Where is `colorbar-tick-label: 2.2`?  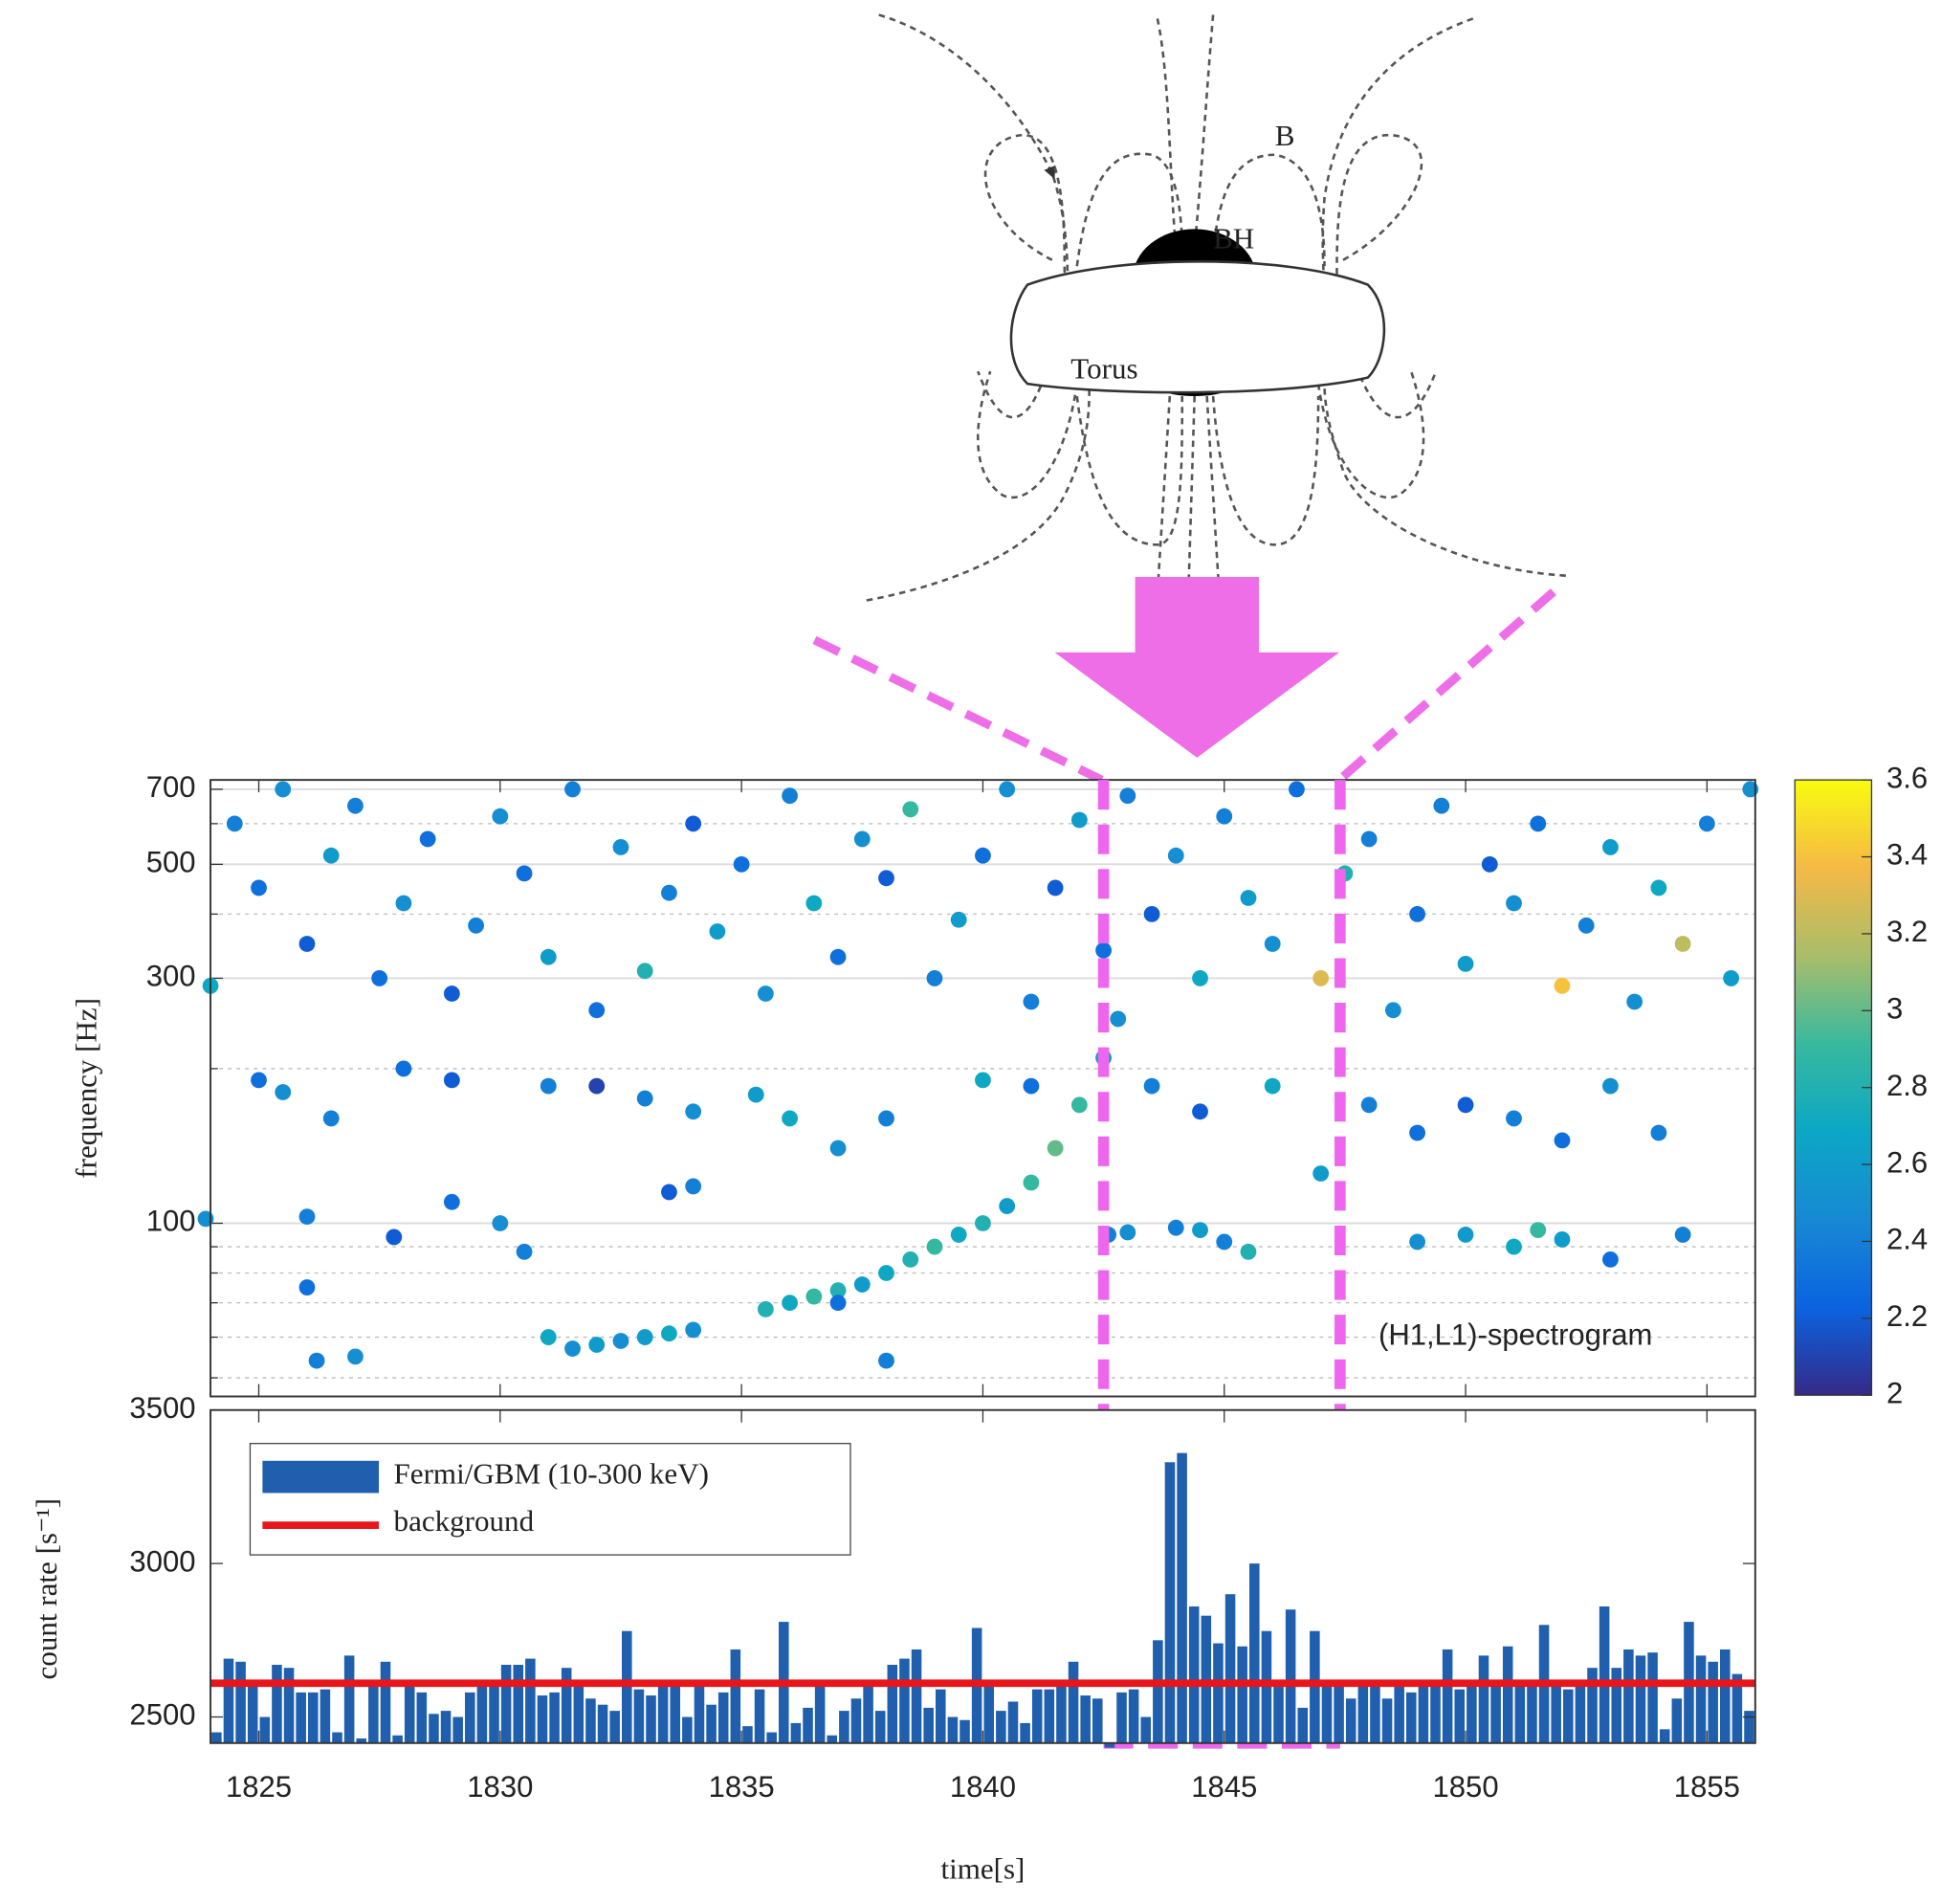 colorbar-tick-label: 2.2 is located at coordinates (1907, 1316).